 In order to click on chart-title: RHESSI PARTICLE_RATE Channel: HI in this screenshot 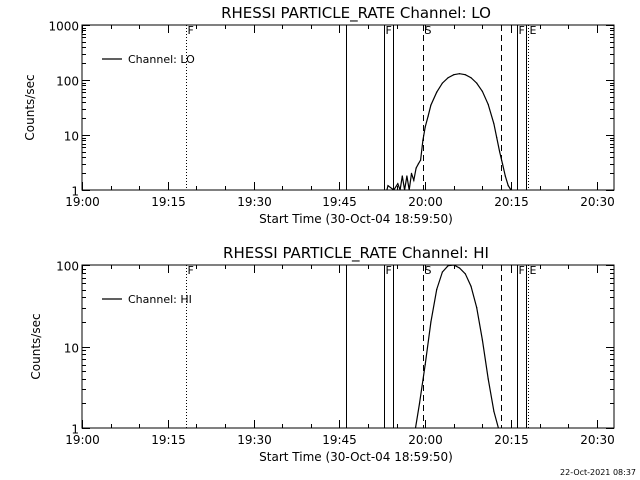, I will do `click(356, 253)`.